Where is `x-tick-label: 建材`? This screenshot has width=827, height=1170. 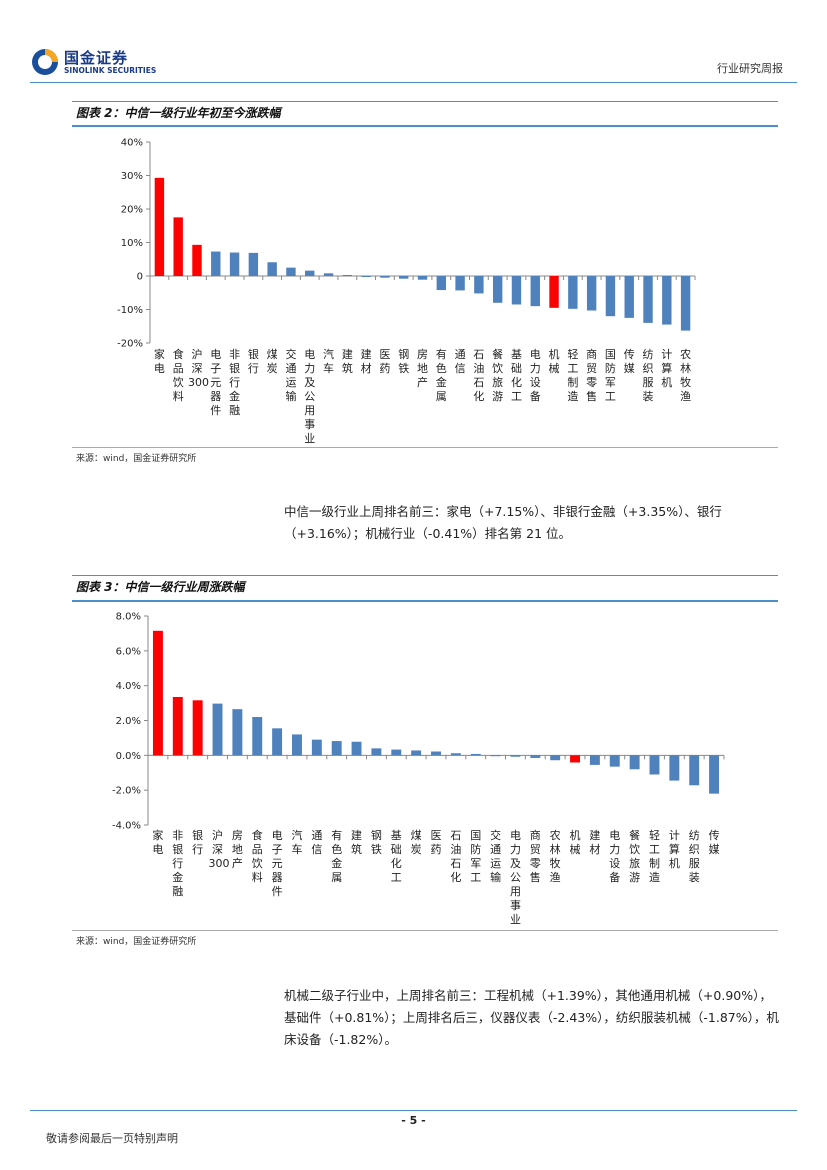 x-tick-label: 建材 is located at coordinates (366, 361).